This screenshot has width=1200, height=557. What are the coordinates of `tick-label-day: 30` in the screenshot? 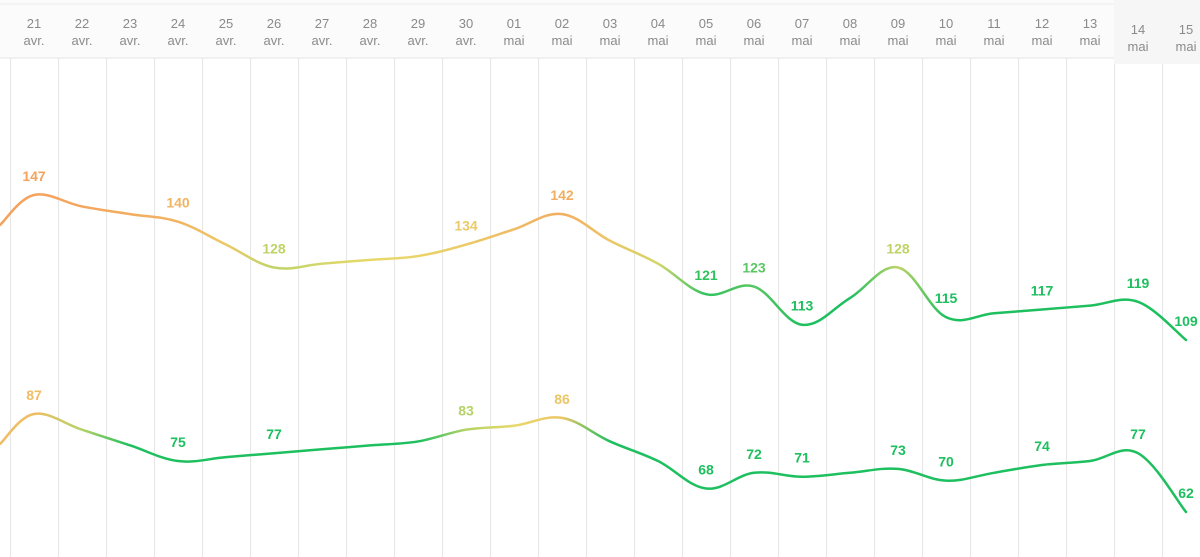 It's located at (466, 23).